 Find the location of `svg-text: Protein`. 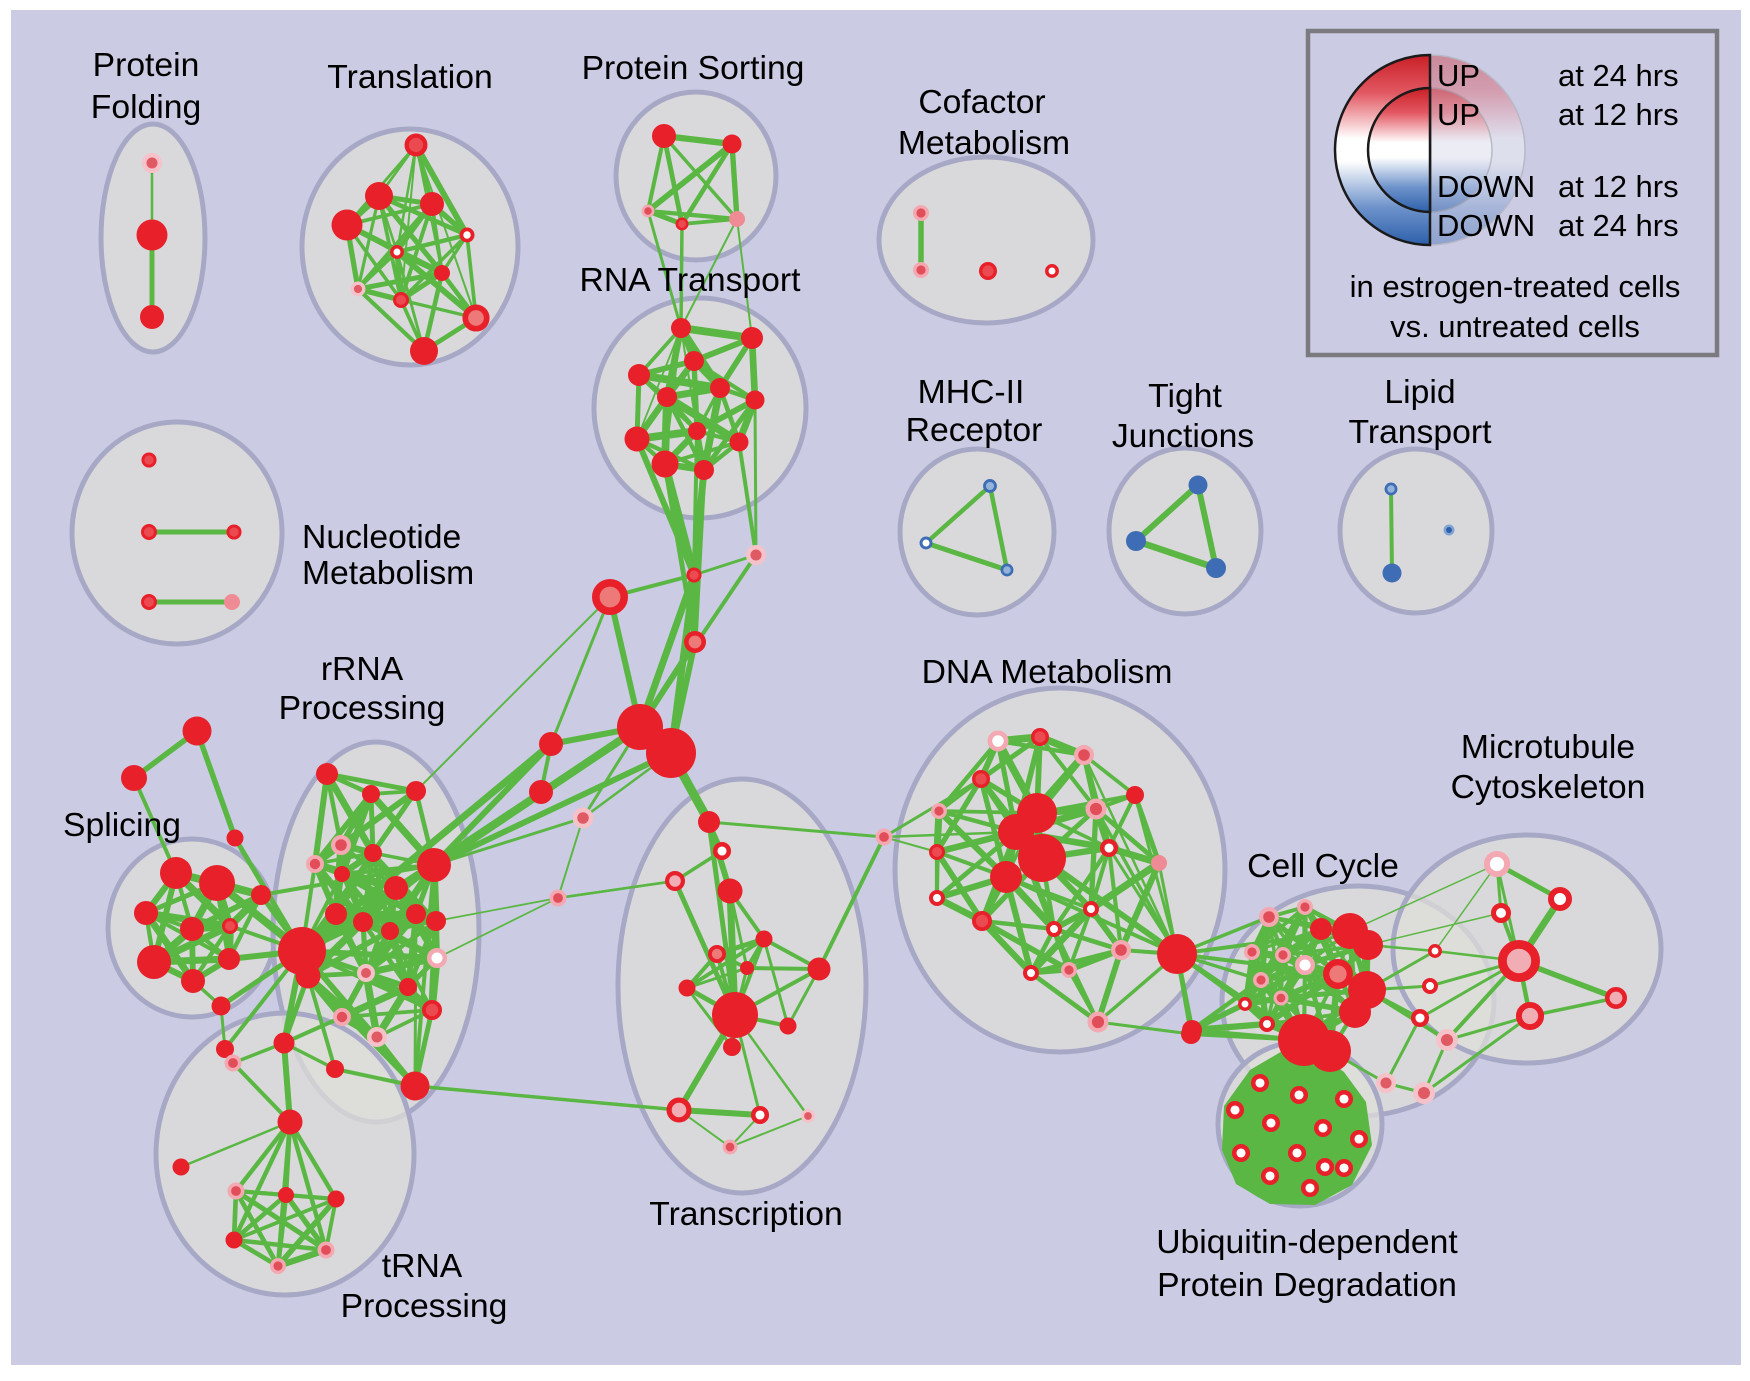

svg-text: Protein is located at coordinates (146, 65).